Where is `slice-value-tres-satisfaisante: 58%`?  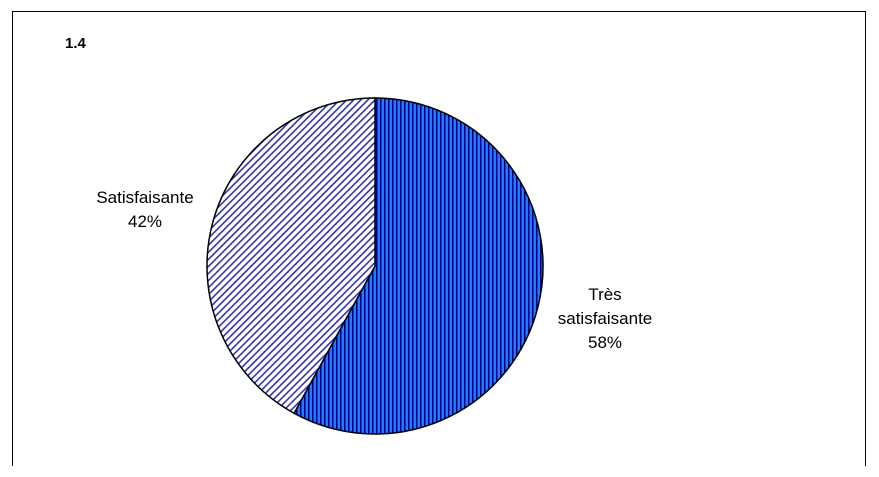 slice-value-tres-satisfaisante: 58% is located at coordinates (605, 342).